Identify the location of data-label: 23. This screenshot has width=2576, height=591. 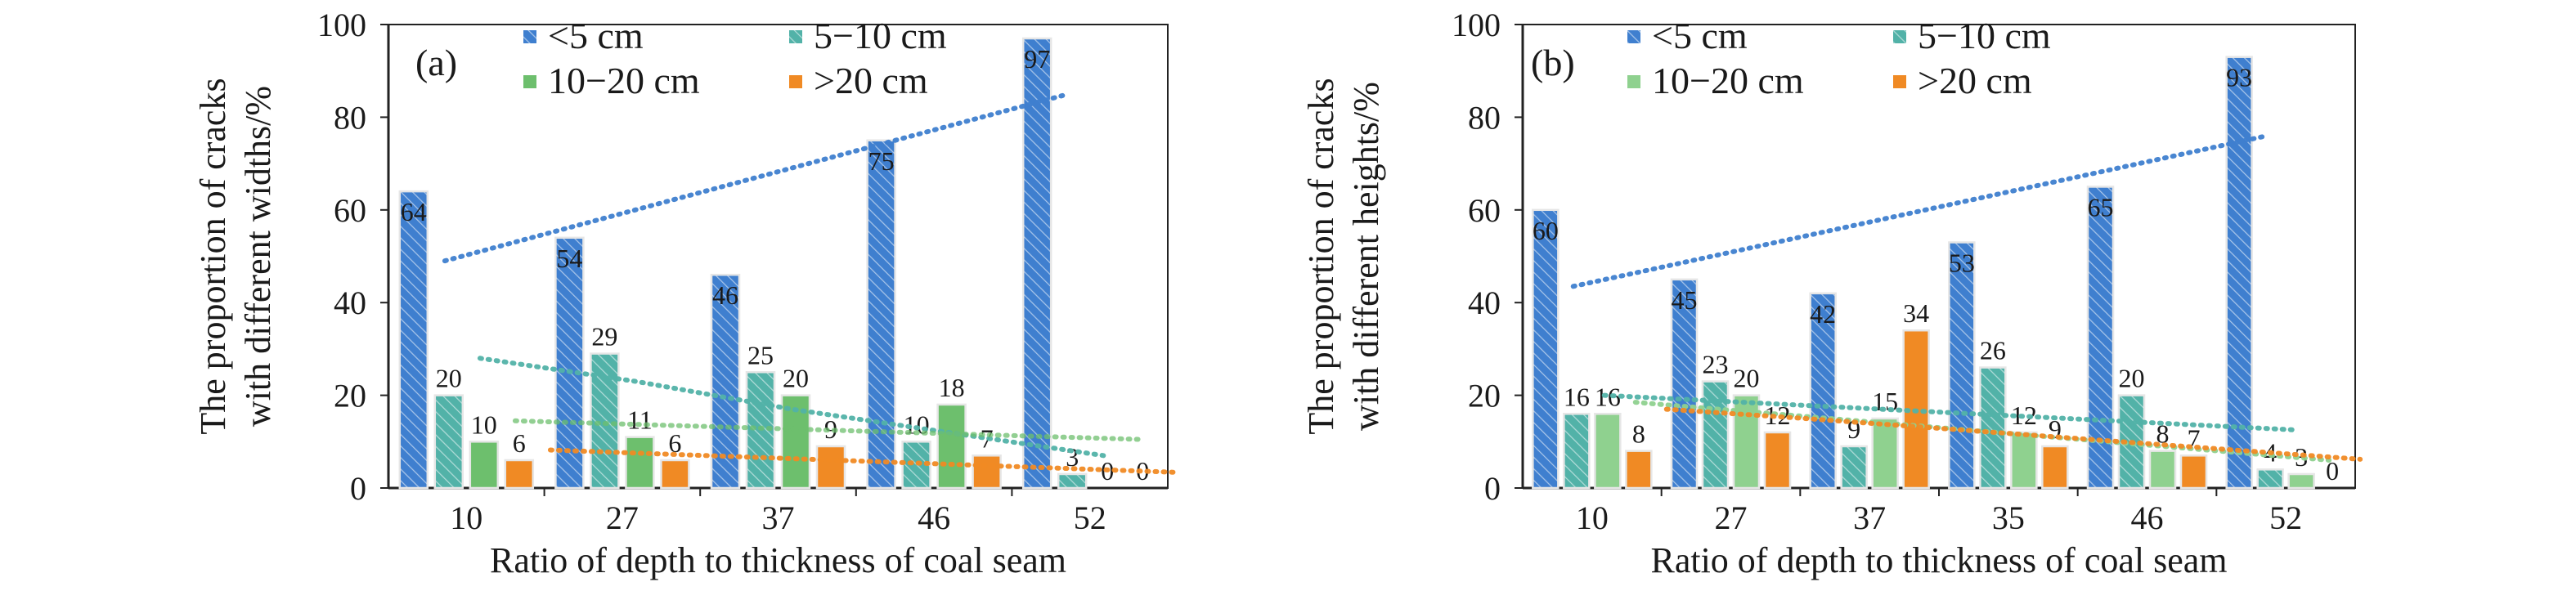
(1716, 364).